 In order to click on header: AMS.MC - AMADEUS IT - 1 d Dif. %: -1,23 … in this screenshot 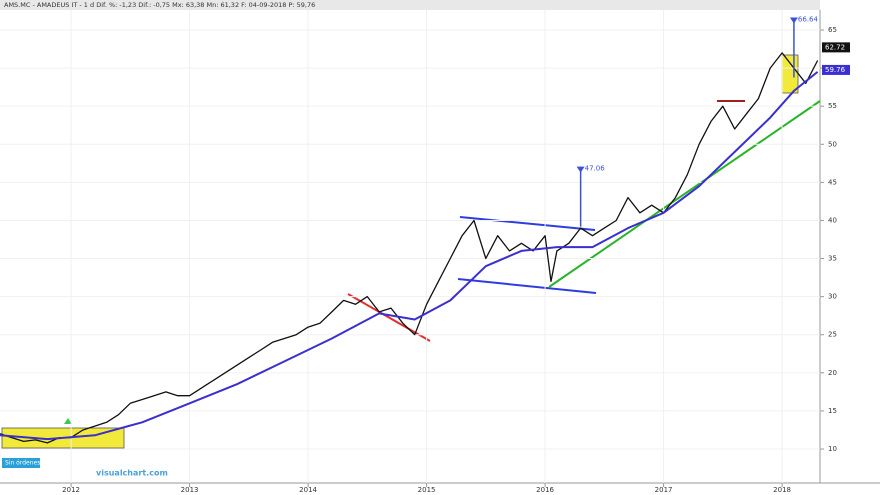, I will do `click(159, 5)`.